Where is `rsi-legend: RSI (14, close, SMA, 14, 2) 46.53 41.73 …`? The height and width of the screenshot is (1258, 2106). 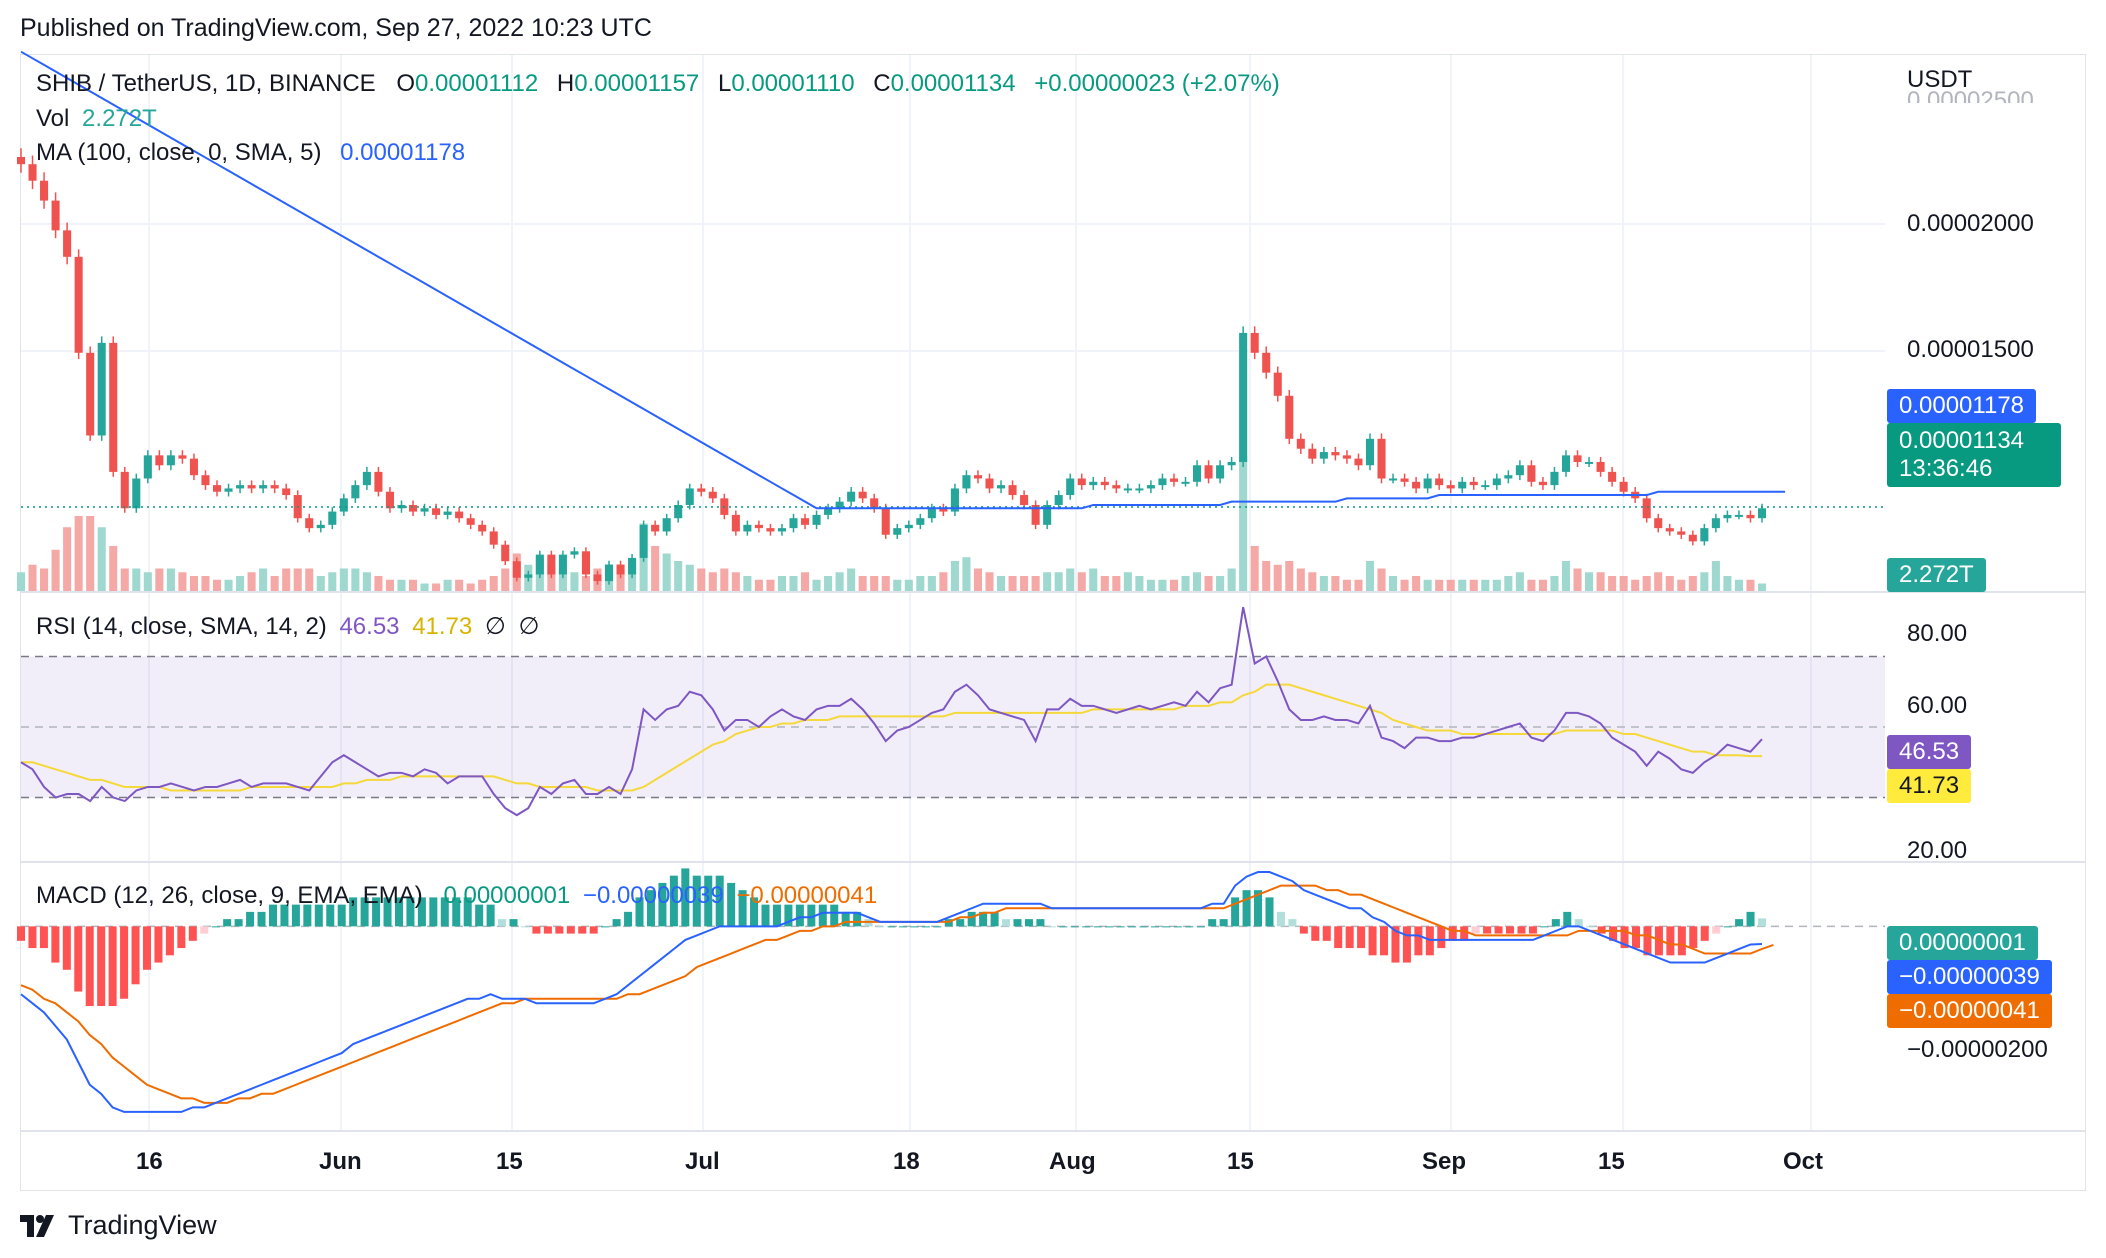 rsi-legend: RSI (14, close, SMA, 14, 2) 46.53 41.73 … is located at coordinates (290, 626).